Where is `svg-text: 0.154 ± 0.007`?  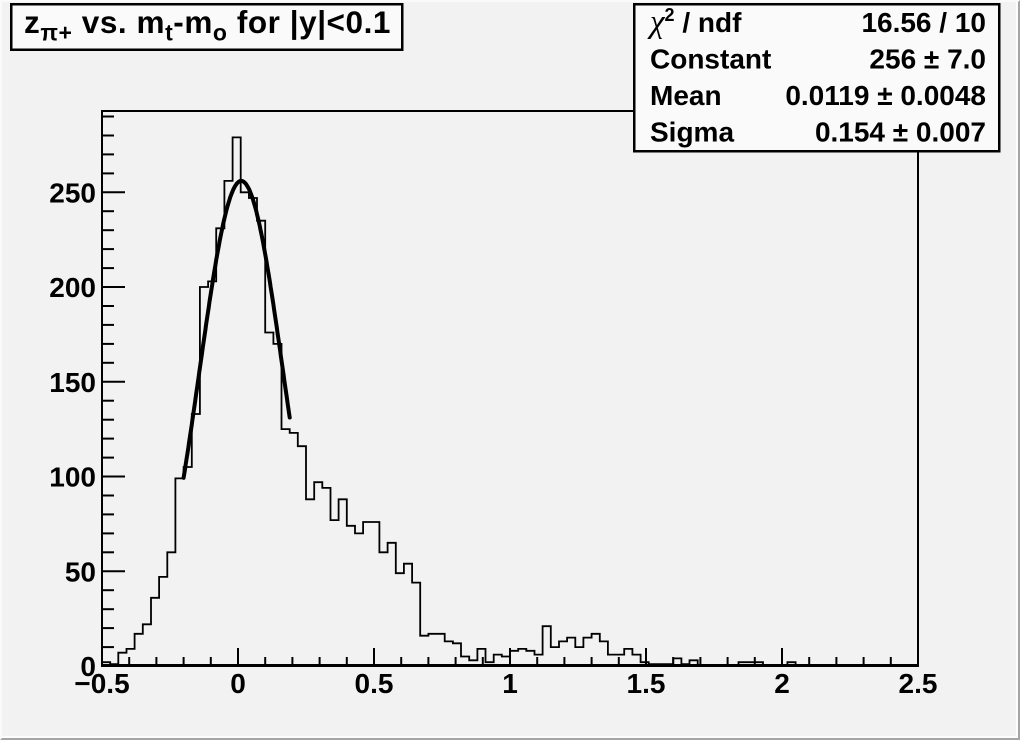
svg-text: 0.154 ± 0.007 is located at coordinates (900, 132).